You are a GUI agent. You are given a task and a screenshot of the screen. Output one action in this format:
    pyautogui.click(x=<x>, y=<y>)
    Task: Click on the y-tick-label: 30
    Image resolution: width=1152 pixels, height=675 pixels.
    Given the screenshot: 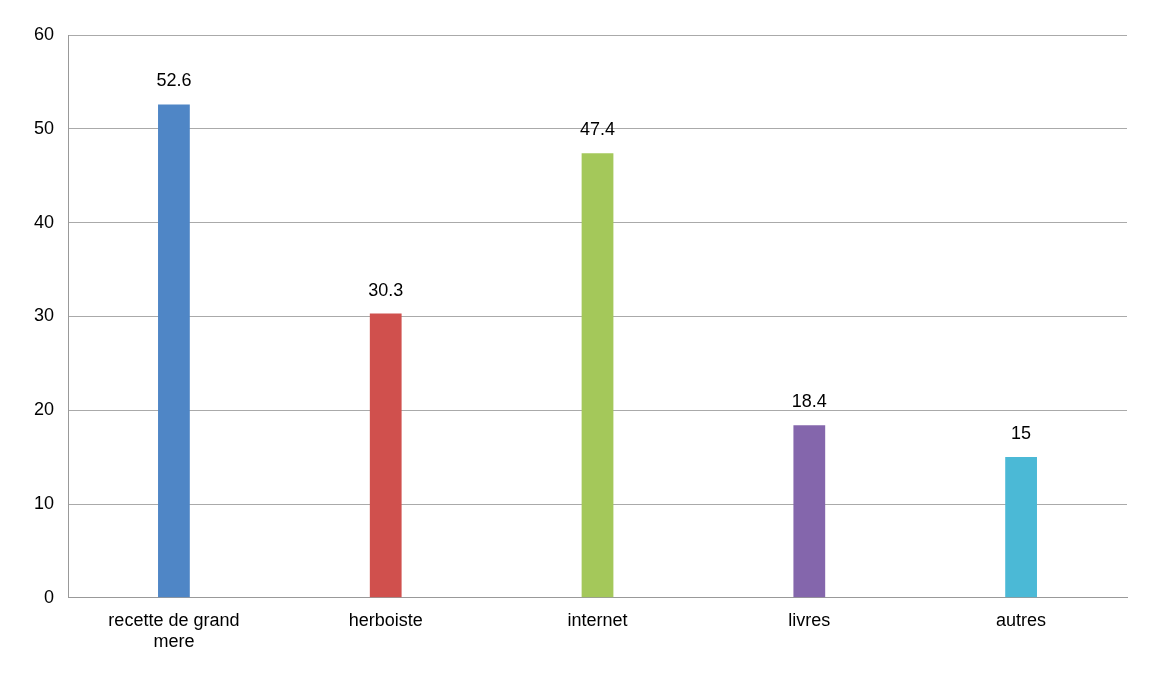 What is the action you would take?
    pyautogui.click(x=44, y=315)
    